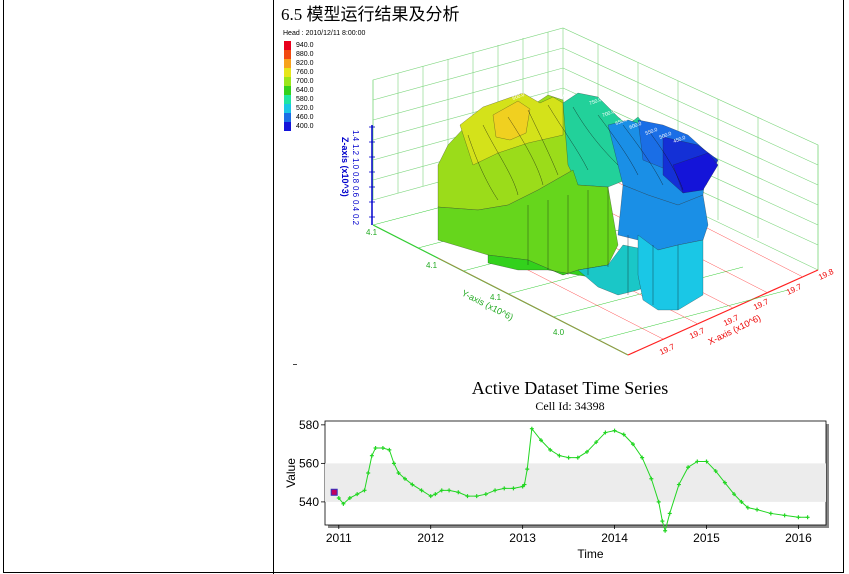 This screenshot has height=574, width=849. I want to click on x-tick-label: 2014, so click(614, 538).